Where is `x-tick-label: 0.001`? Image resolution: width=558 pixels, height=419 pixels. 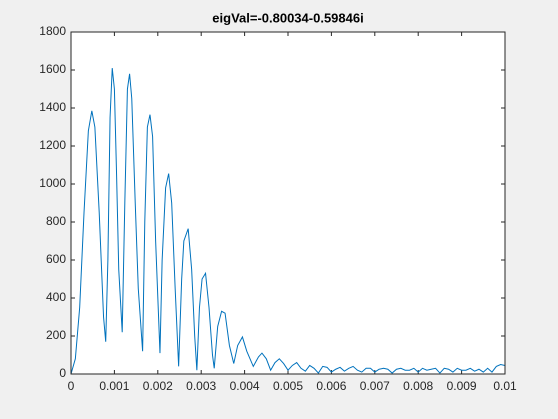
x-tick-label: 0.001 is located at coordinates (114, 386).